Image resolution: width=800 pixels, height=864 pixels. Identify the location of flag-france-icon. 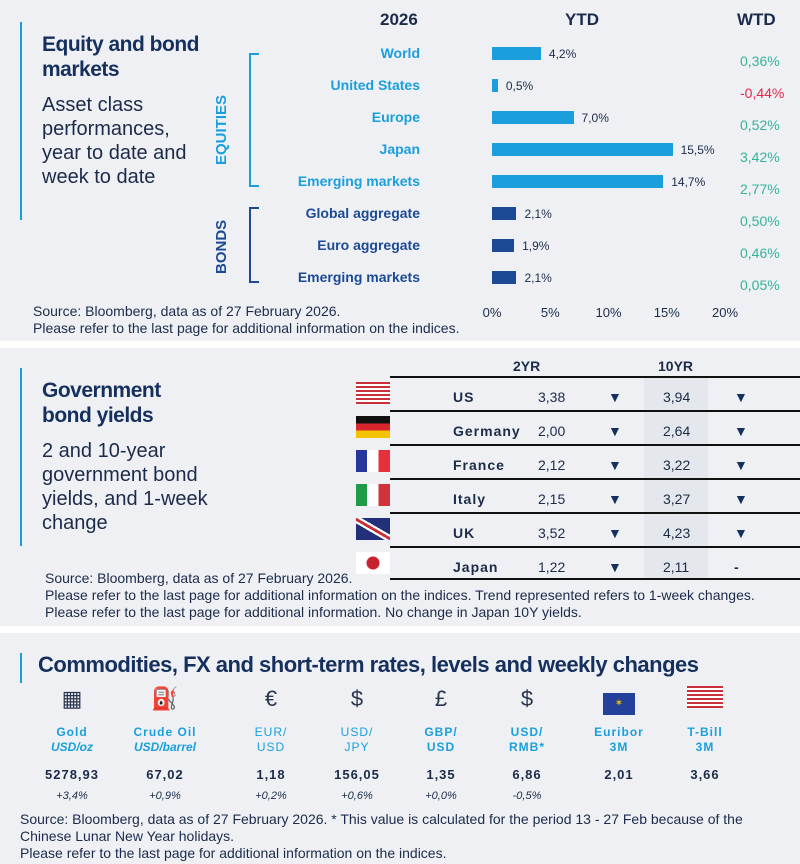
(373, 461).